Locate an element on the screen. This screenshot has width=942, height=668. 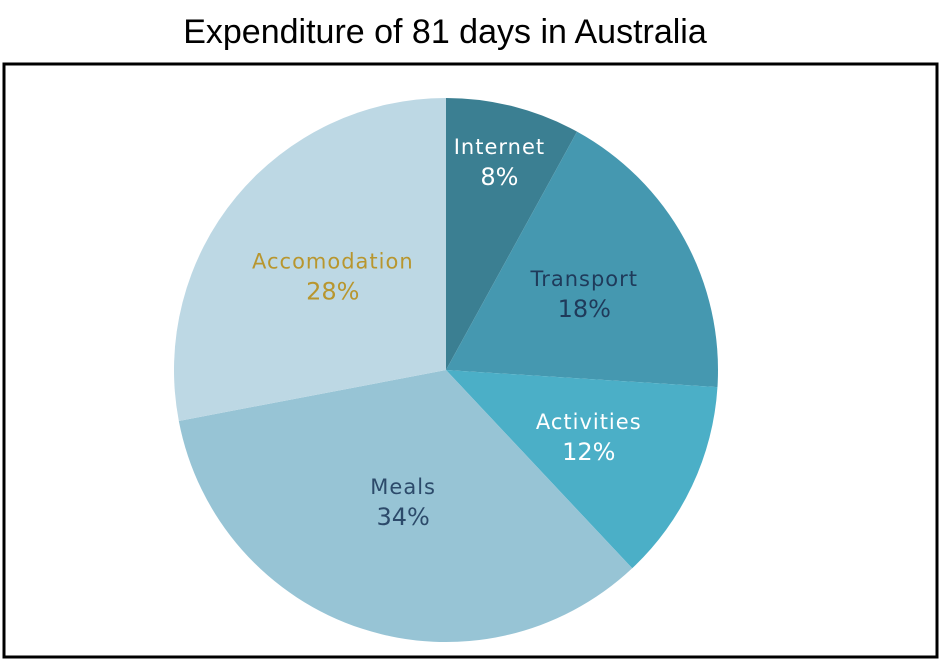
slice-value-label: 28% is located at coordinates (332, 291).